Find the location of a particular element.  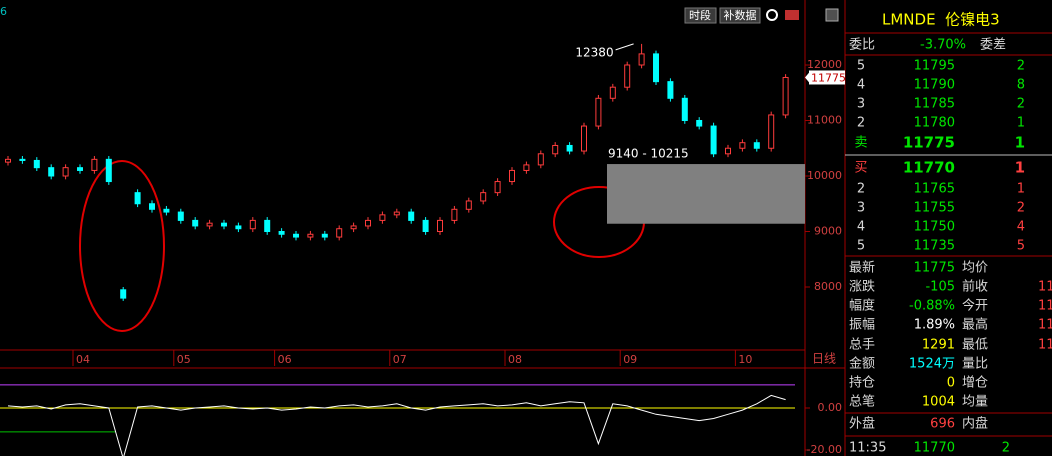

level: 卖 is located at coordinates (860, 143).